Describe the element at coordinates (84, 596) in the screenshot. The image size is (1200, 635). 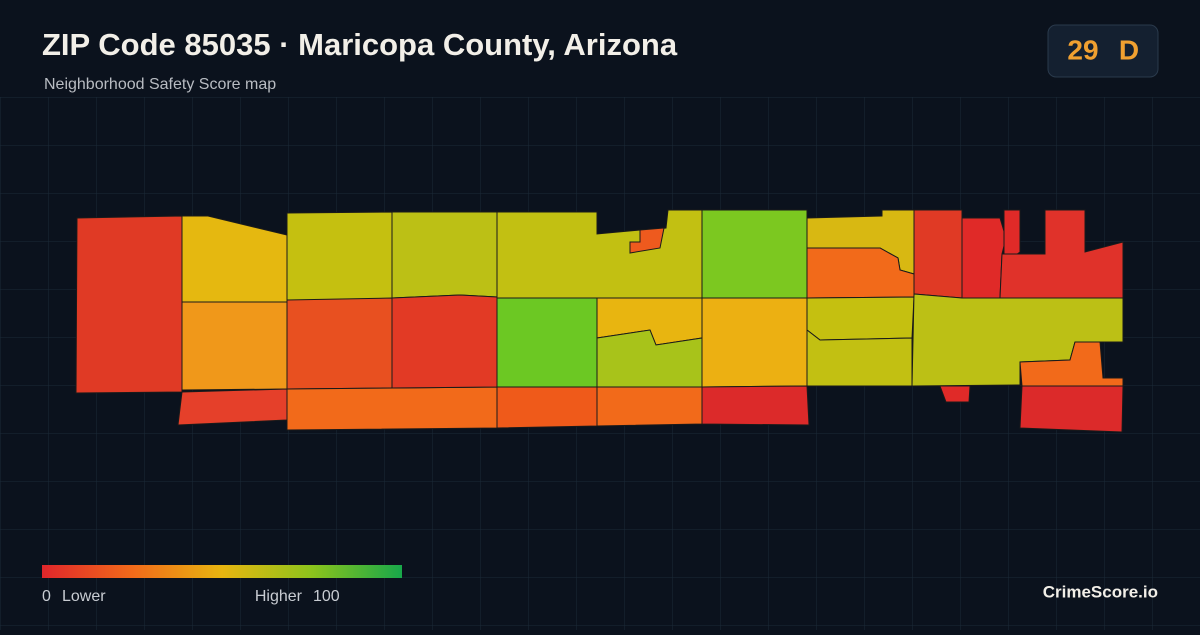
I see `legend-min-label: Lower` at that location.